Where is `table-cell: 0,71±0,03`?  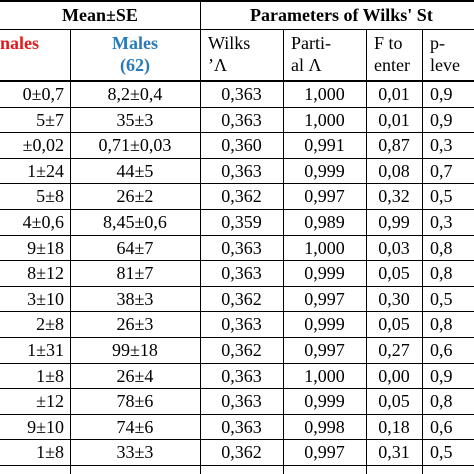 table-cell: 0,71±0,03 is located at coordinates (135, 145).